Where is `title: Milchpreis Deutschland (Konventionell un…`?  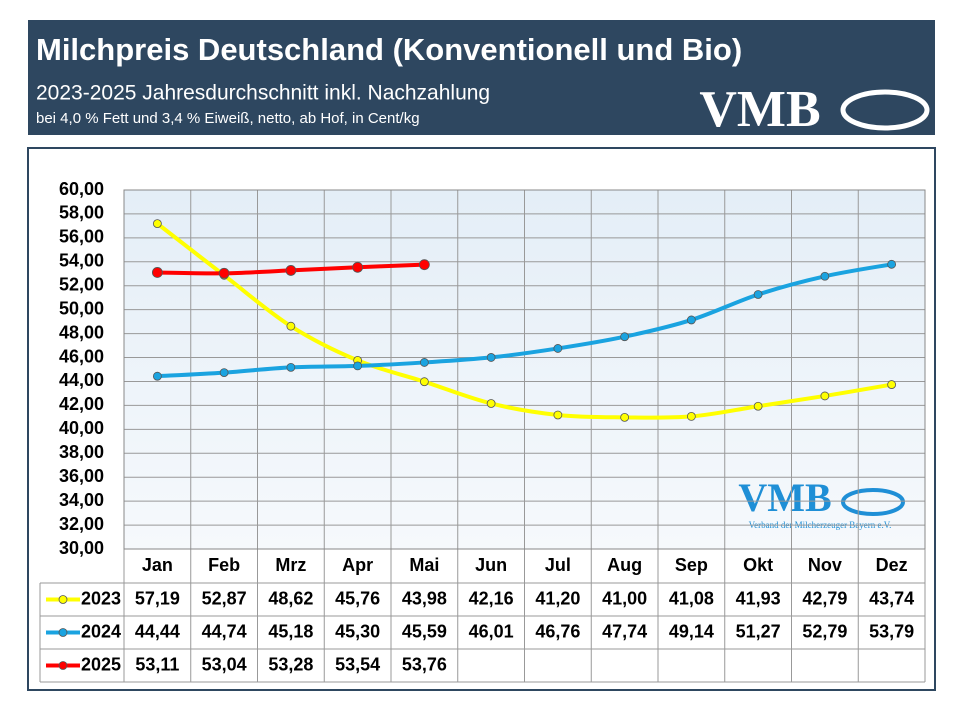
title: Milchpreis Deutschland (Konventionell un… is located at coordinates (389, 49).